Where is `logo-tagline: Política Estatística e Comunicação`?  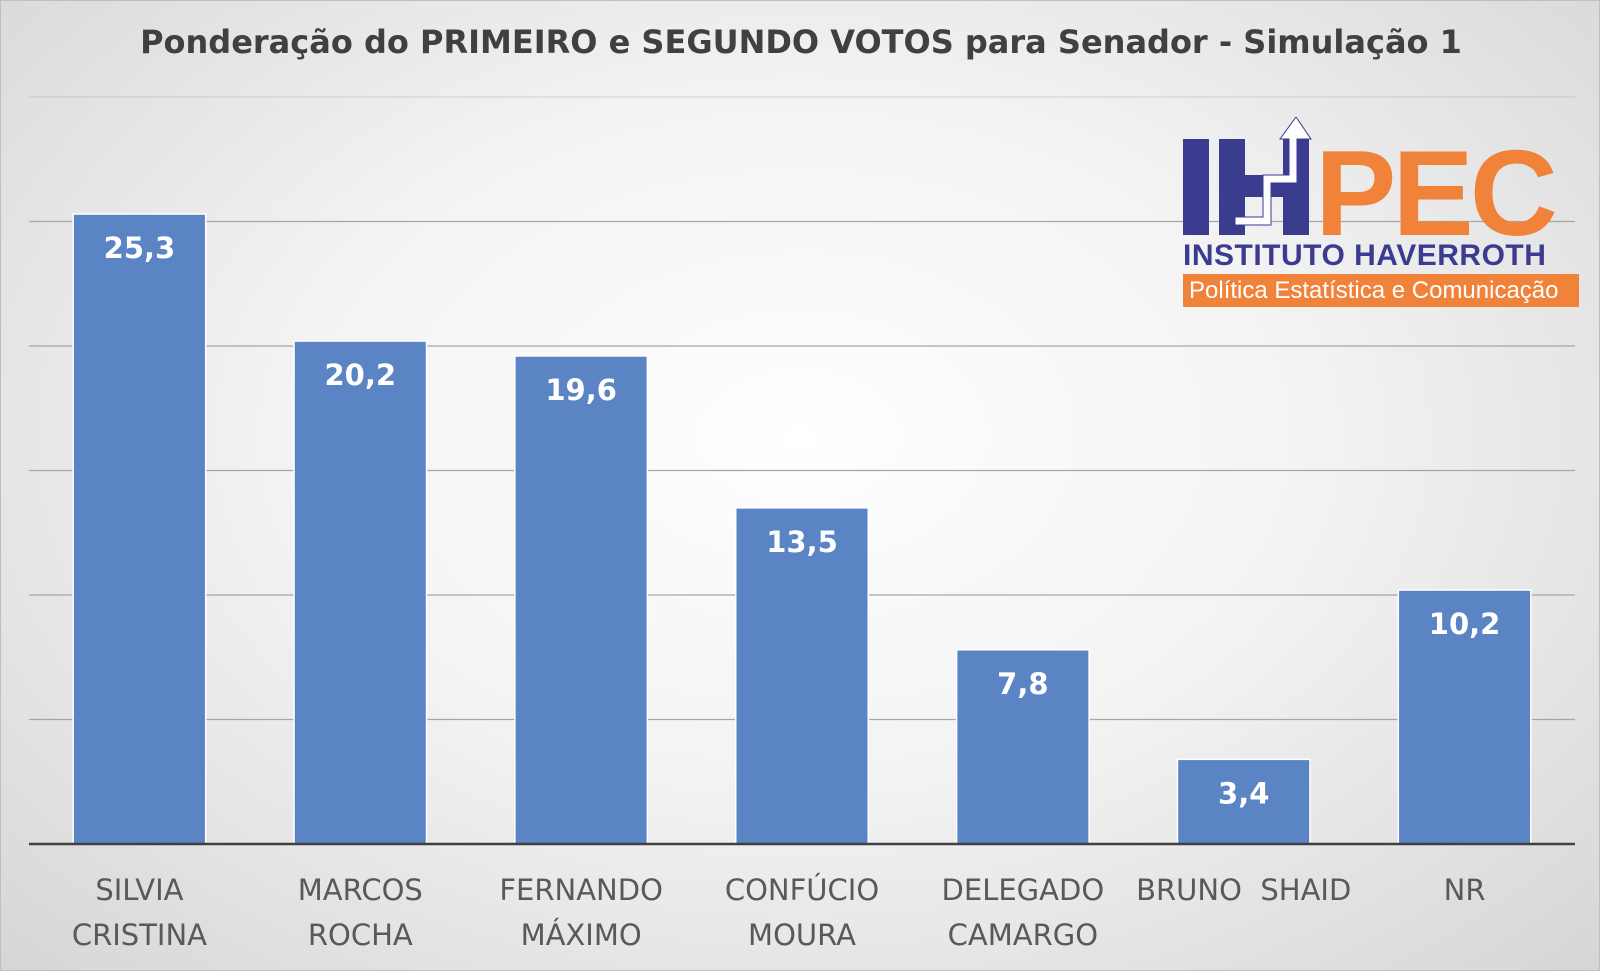 logo-tagline: Política Estatística e Comunicação is located at coordinates (1381, 290).